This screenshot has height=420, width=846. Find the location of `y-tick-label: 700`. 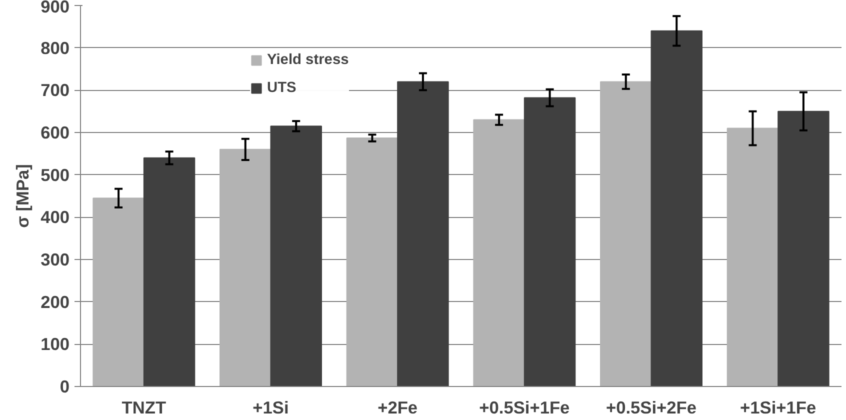

y-tick-label: 700 is located at coordinates (55, 90).